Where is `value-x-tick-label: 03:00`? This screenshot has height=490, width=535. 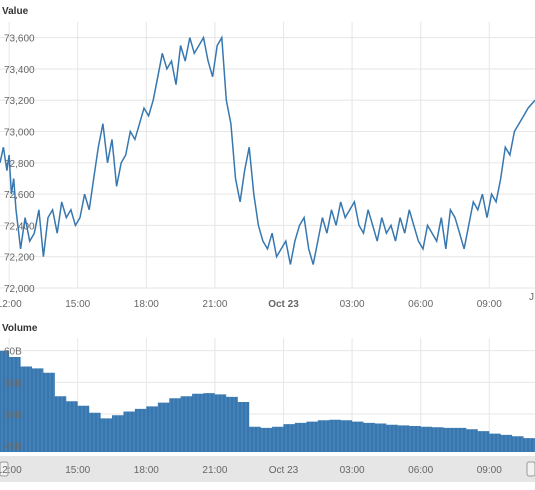 value-x-tick-label: 03:00 is located at coordinates (352, 304).